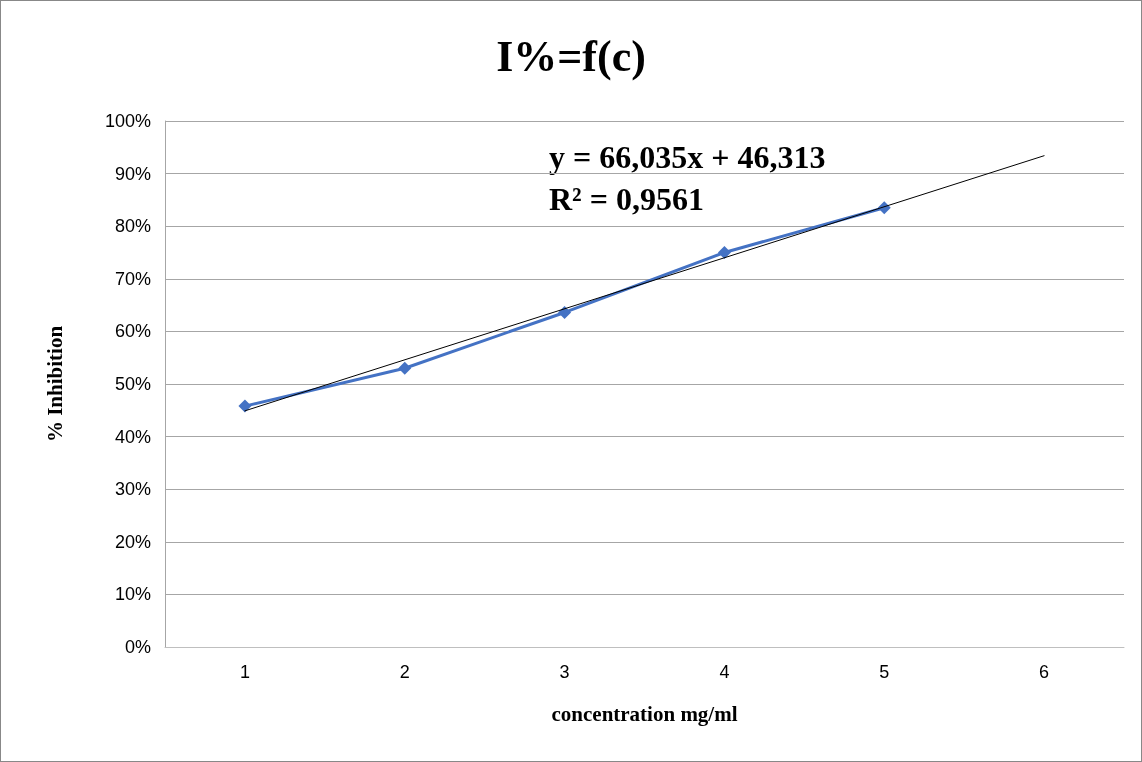  I want to click on x-axis-title: concentration mg/ml, so click(644, 713).